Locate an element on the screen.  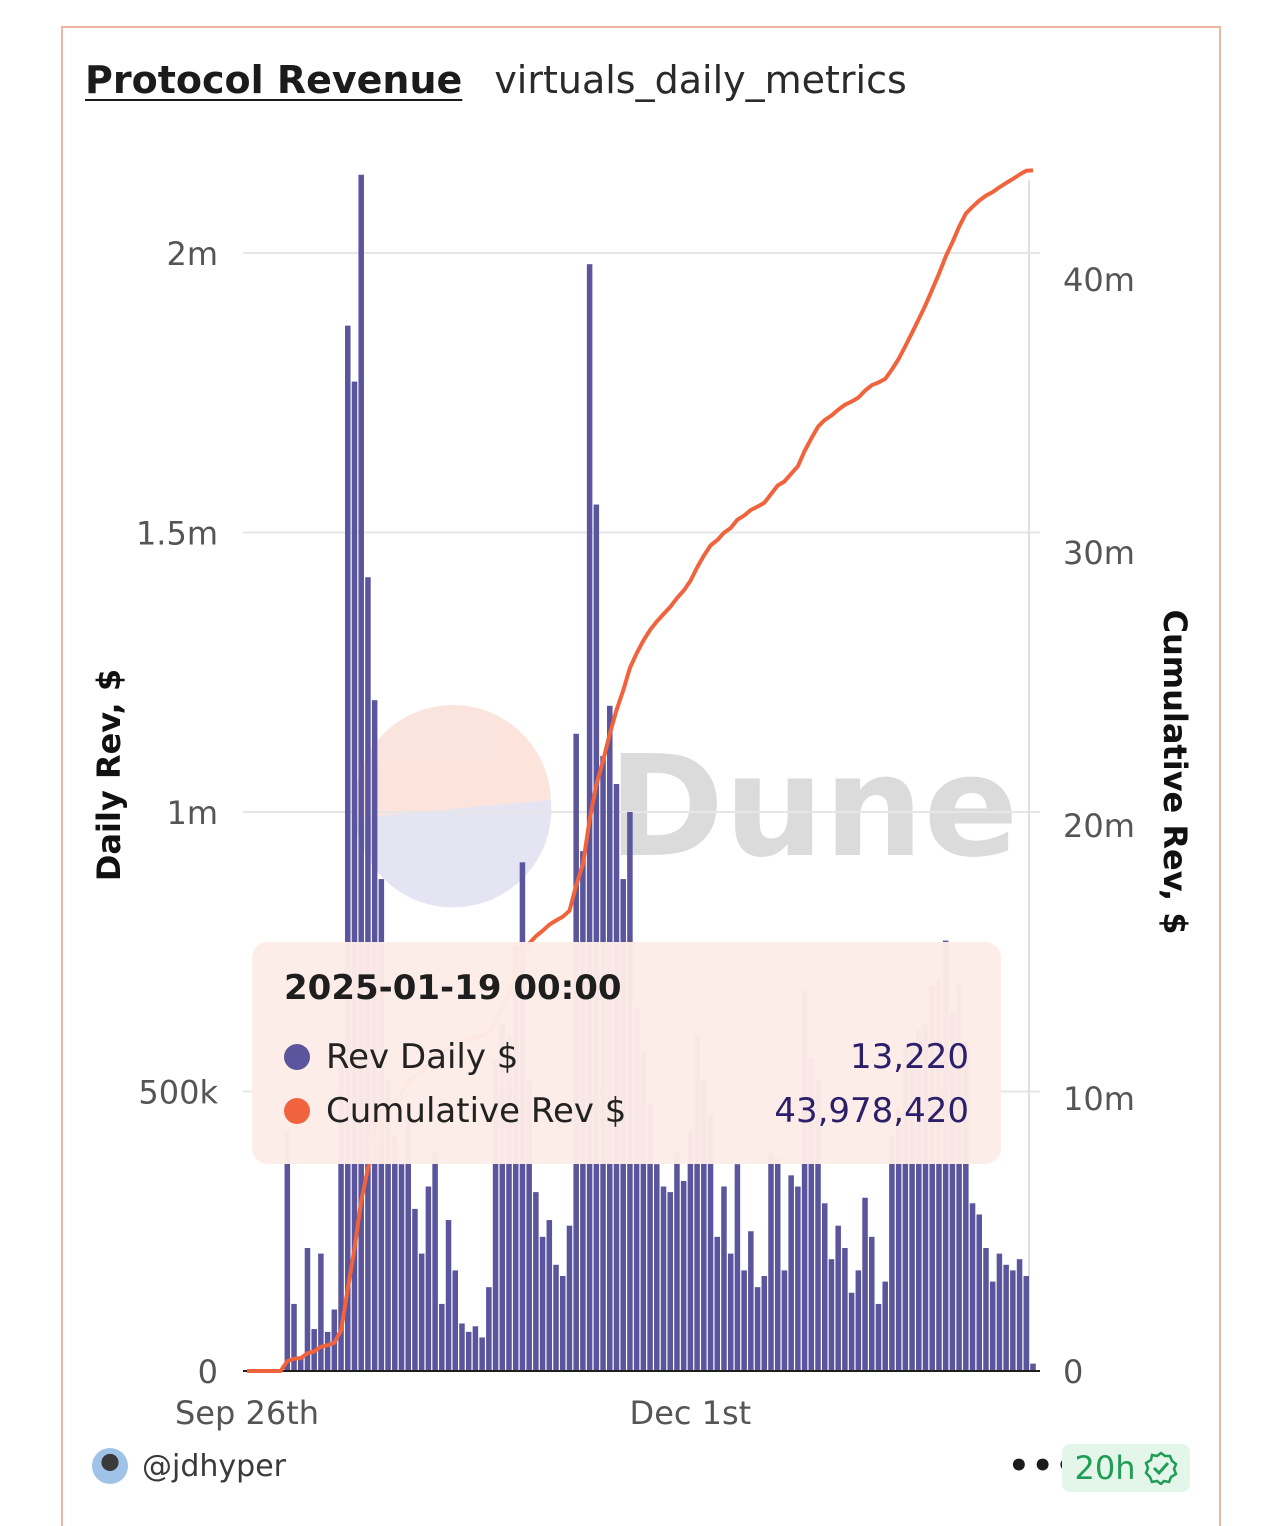
left-tick-label: 0 is located at coordinates (208, 1372).